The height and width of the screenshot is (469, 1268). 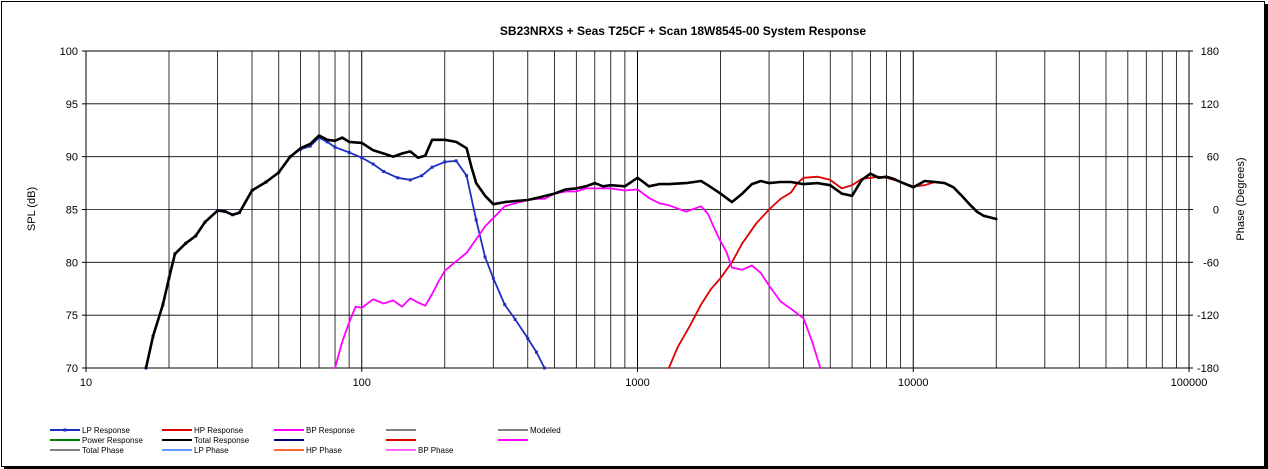 I want to click on y-tick-label: 75, so click(x=72, y=316).